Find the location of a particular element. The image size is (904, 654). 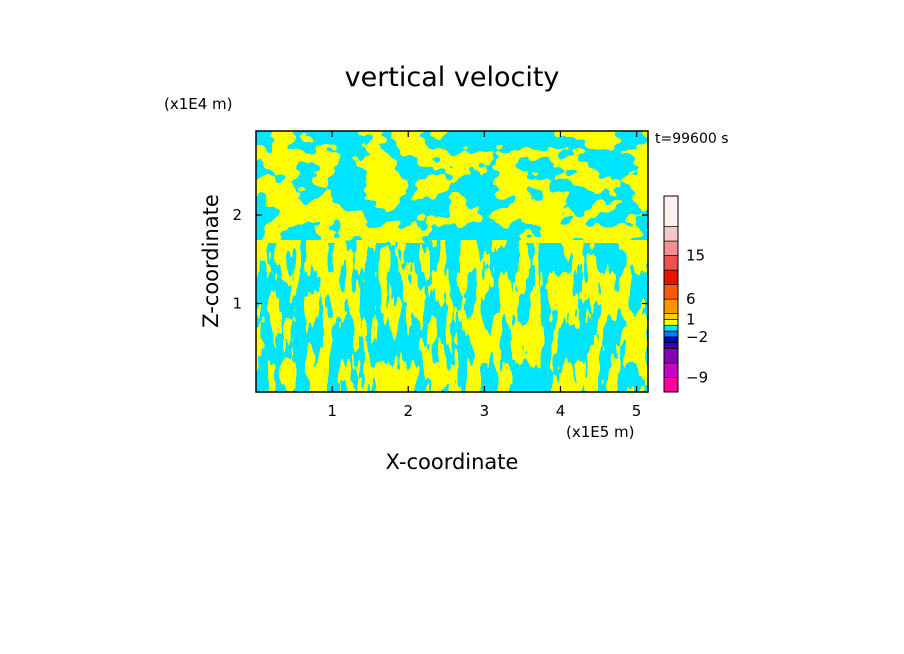

y-unit-label: (x1E4 m) is located at coordinates (198, 104).